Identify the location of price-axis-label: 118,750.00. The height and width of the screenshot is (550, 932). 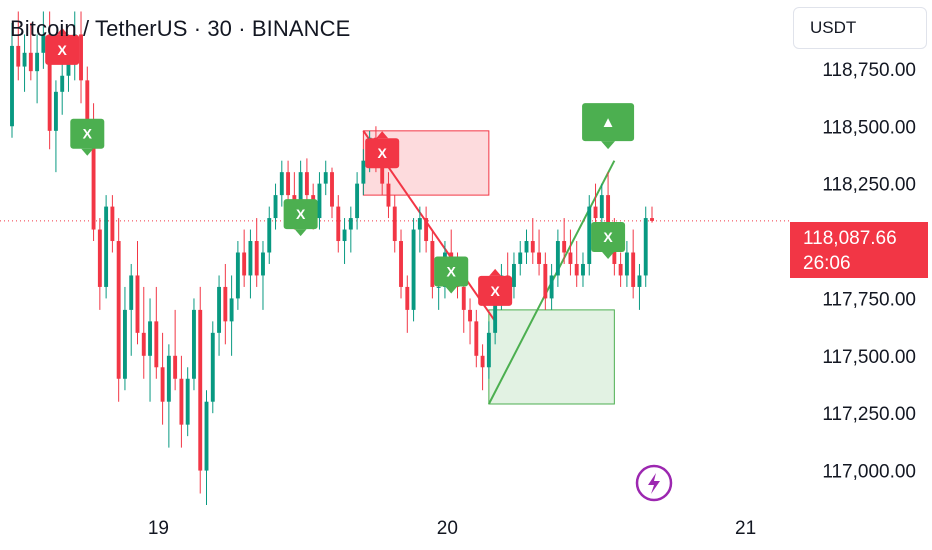
(869, 70).